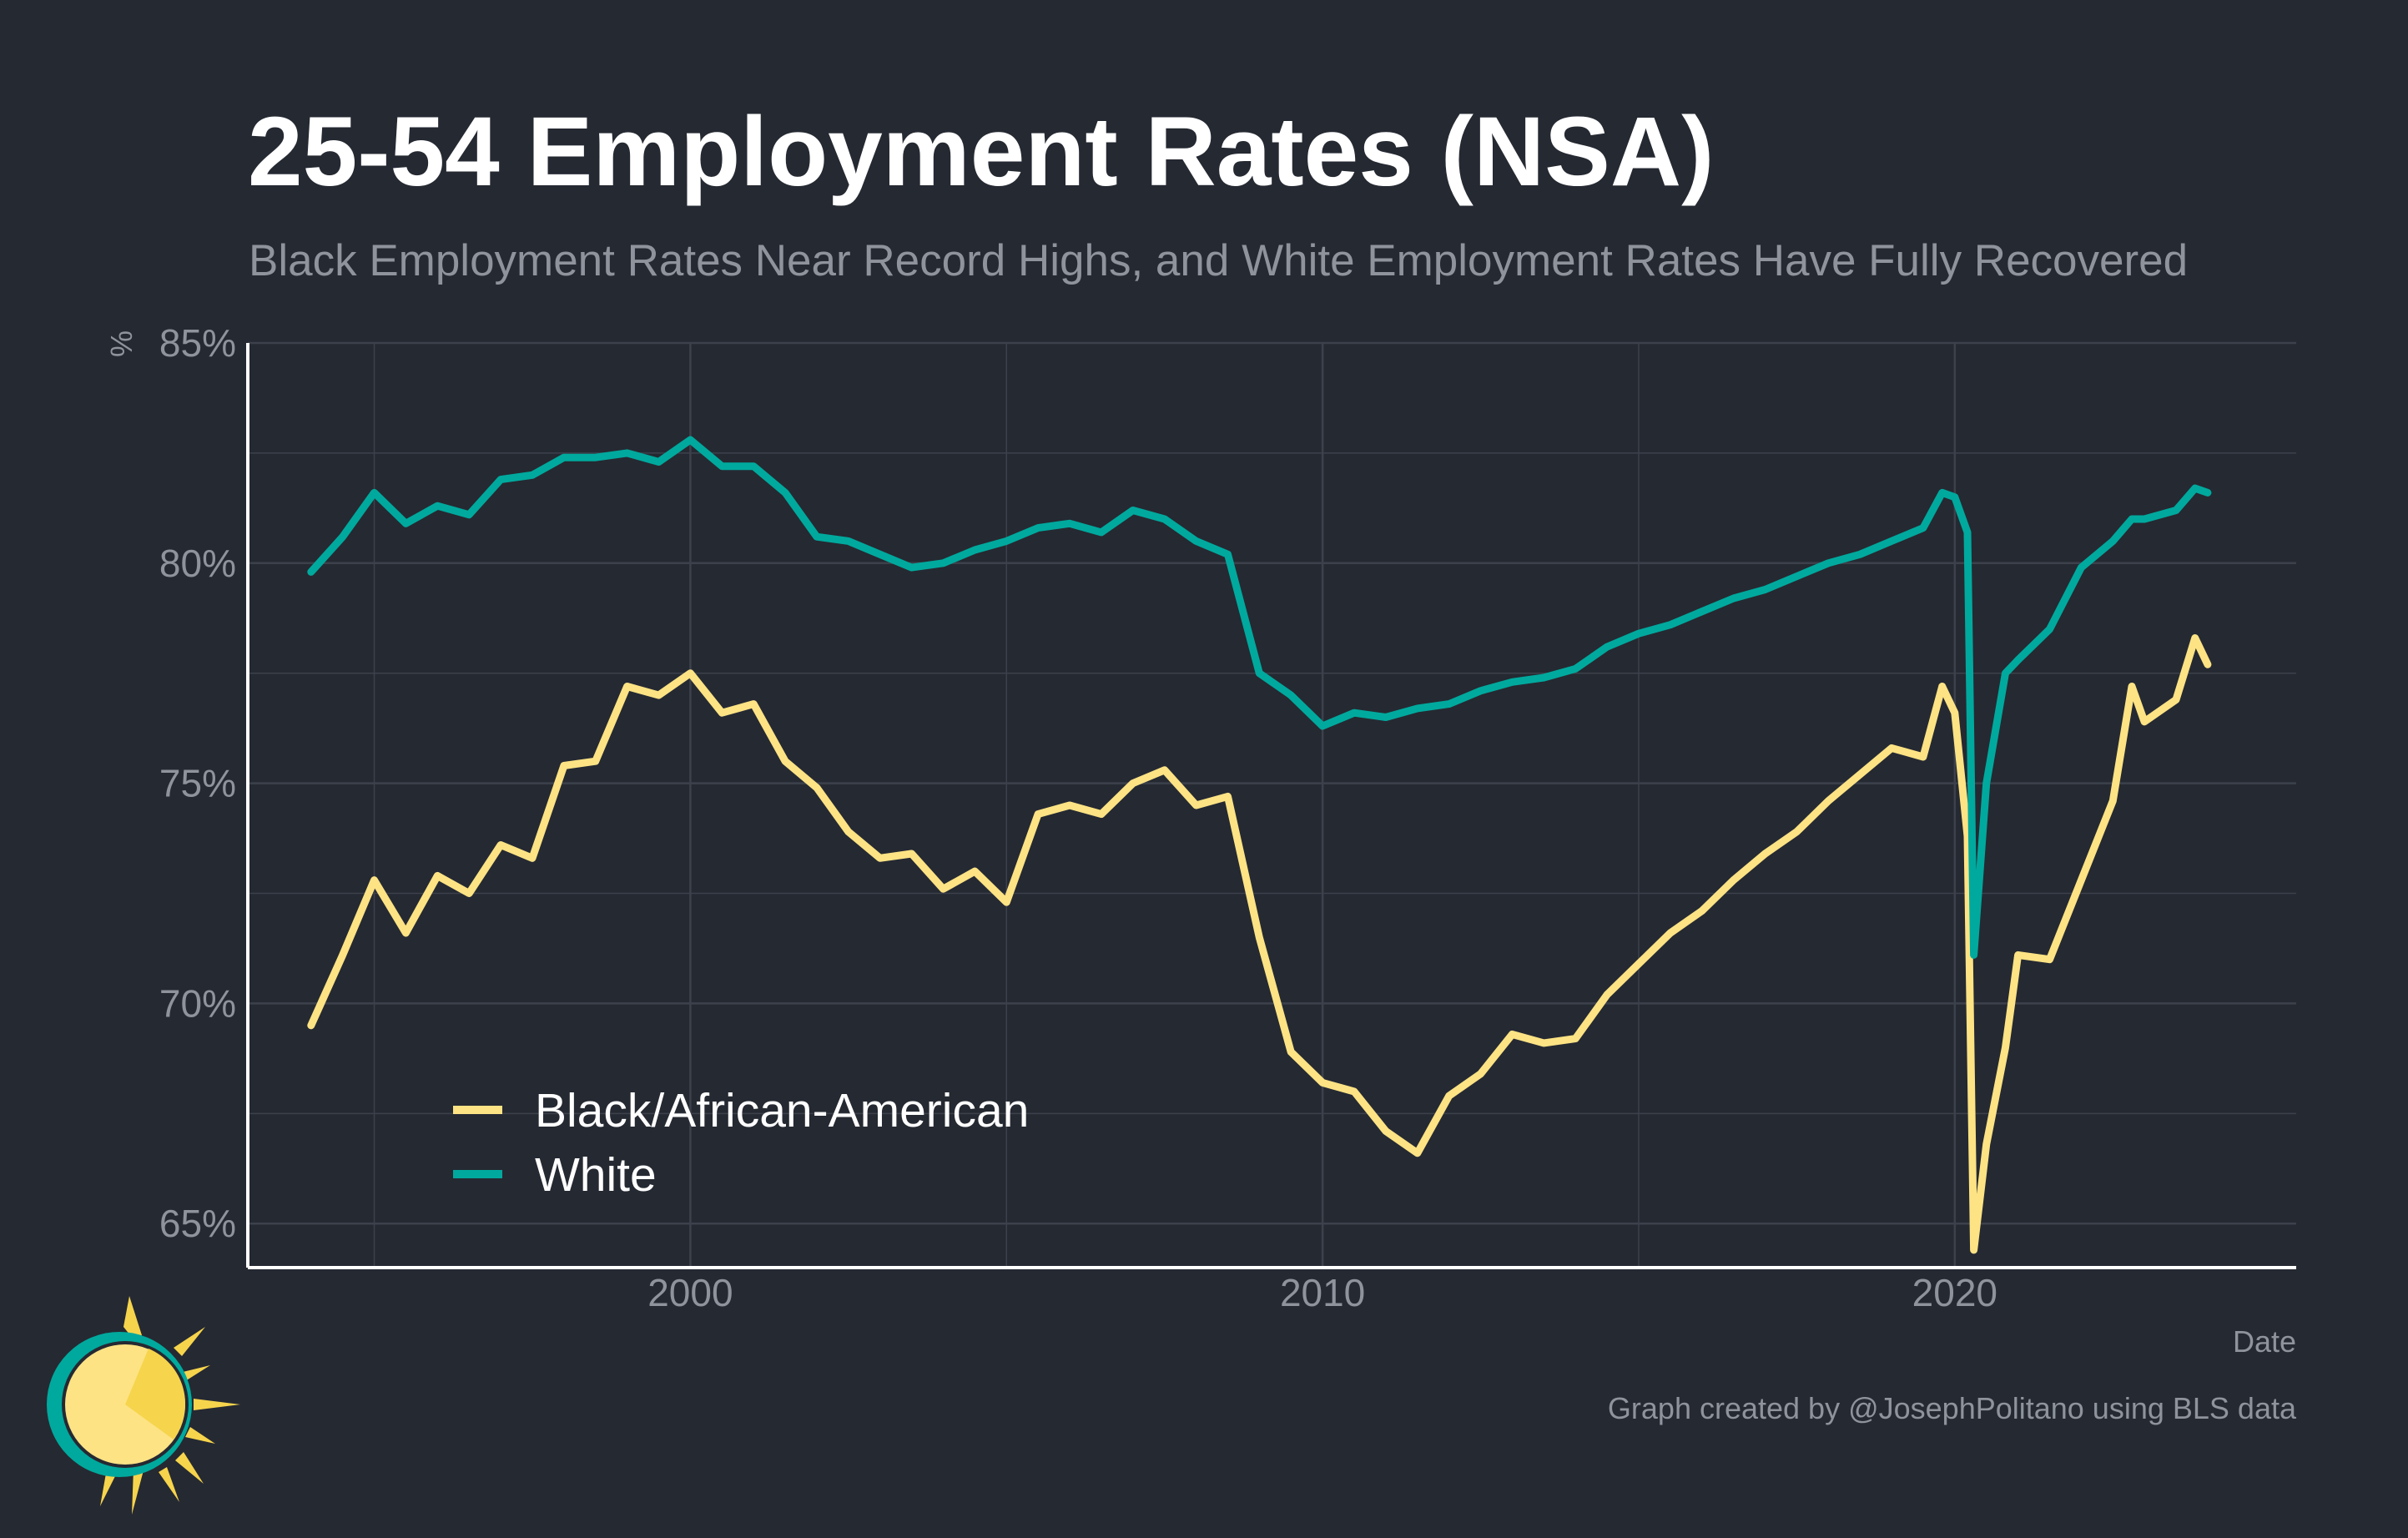 Image resolution: width=2408 pixels, height=1538 pixels. I want to click on x-tick-label: 2010, so click(1322, 1292).